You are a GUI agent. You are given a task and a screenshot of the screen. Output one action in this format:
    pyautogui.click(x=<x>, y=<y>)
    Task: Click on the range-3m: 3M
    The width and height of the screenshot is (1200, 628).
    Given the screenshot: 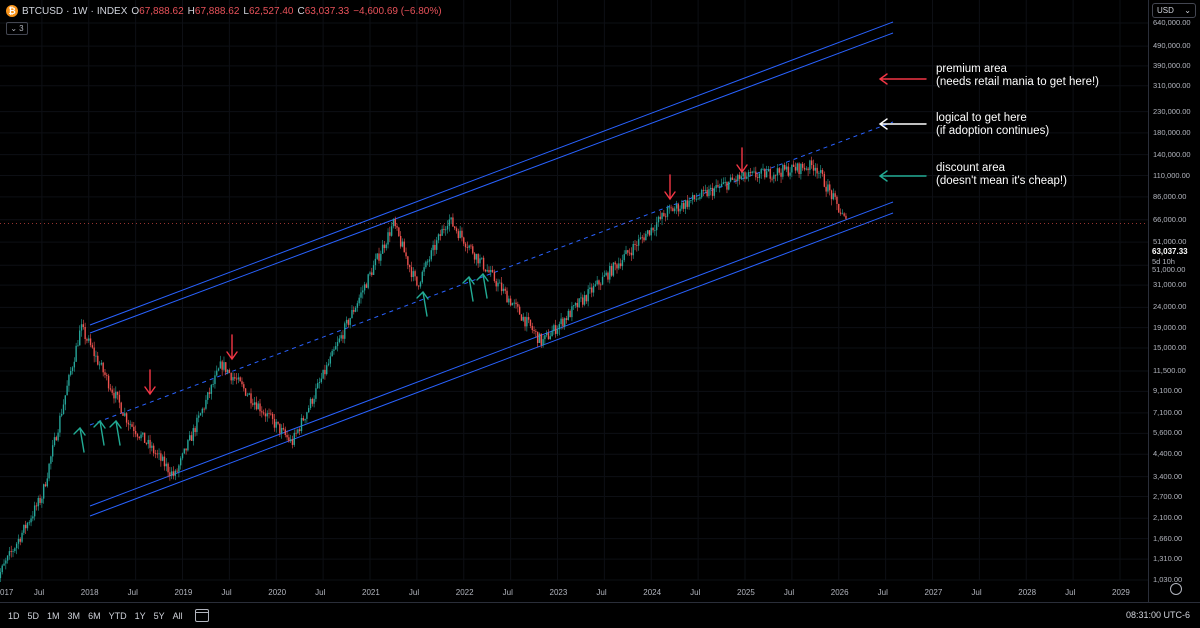 What is the action you would take?
    pyautogui.click(x=74, y=615)
    